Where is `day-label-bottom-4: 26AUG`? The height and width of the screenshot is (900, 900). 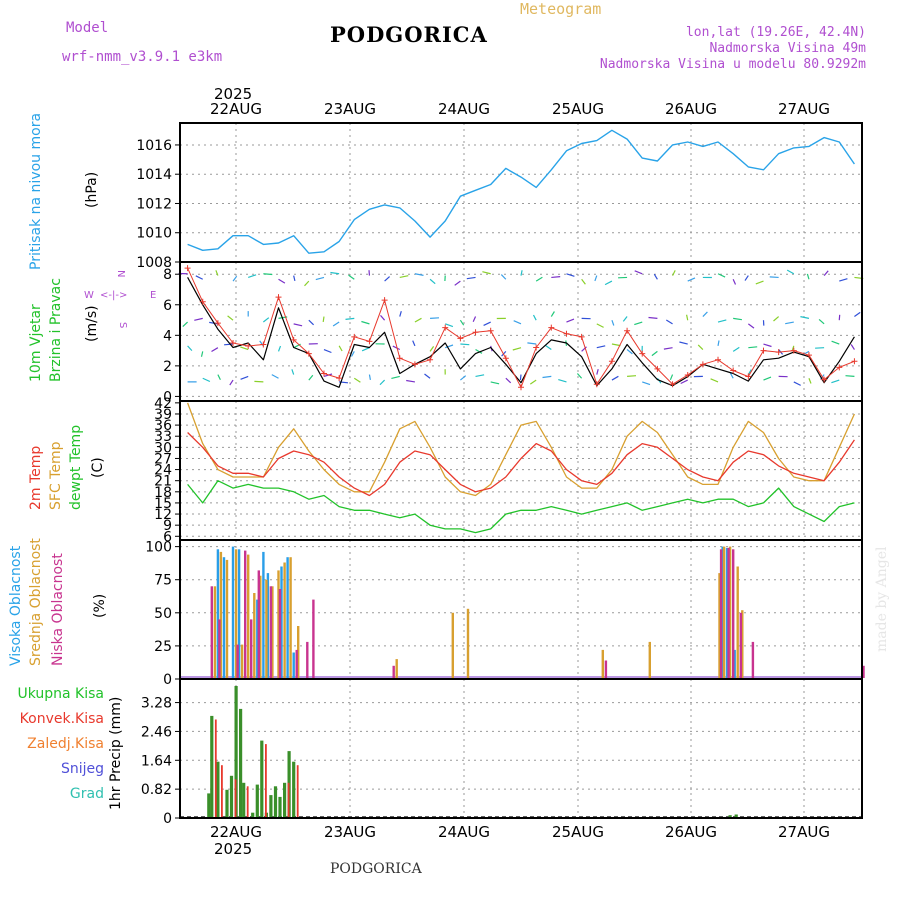 day-label-bottom-4: 26AUG is located at coordinates (691, 832).